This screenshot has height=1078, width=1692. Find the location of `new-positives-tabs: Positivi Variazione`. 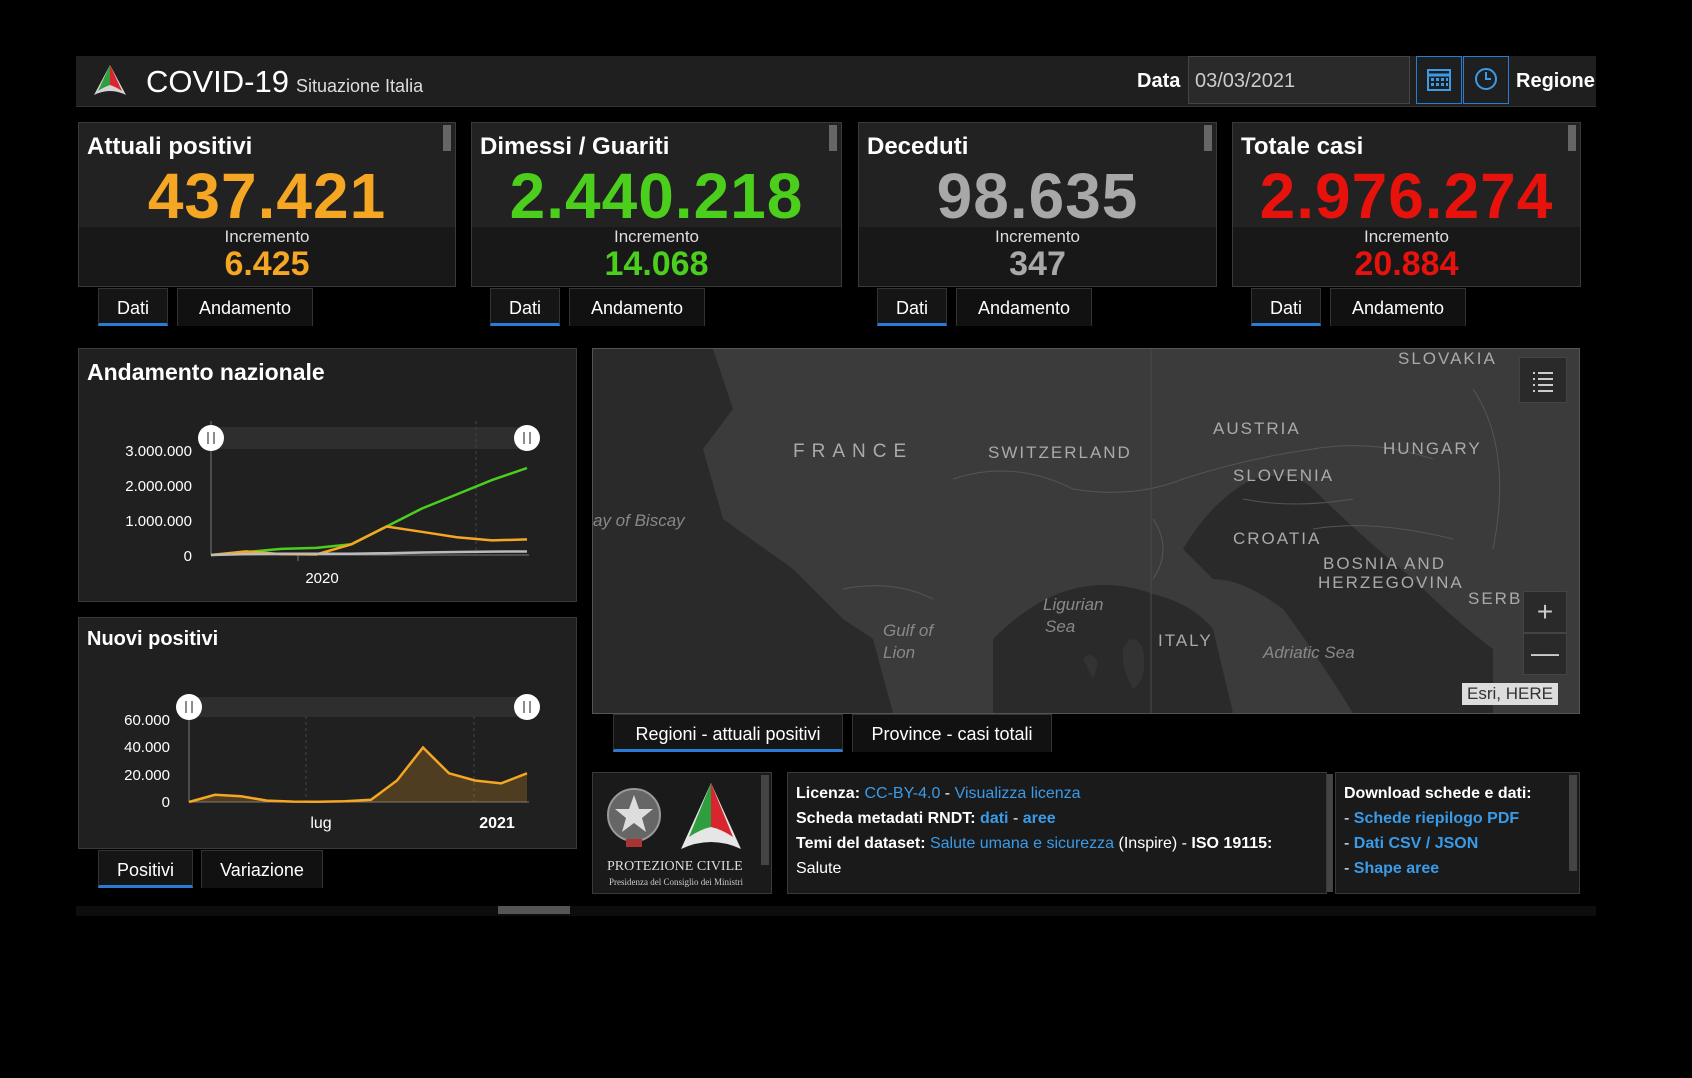

new-positives-tabs: Positivi Variazione is located at coordinates (248, 870).